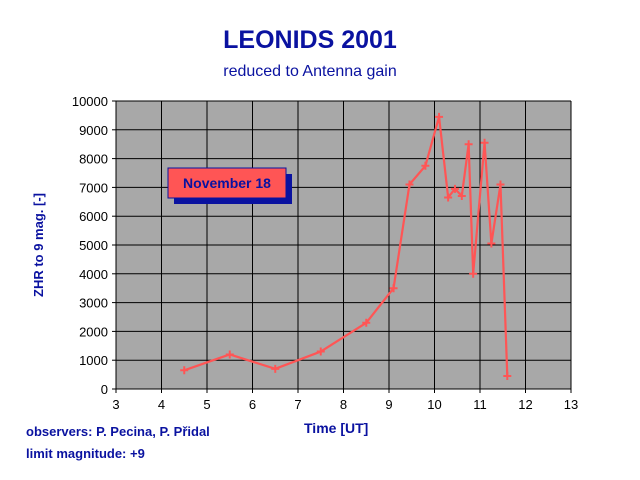  I want to click on y-tick-label: 4000, so click(93, 274).